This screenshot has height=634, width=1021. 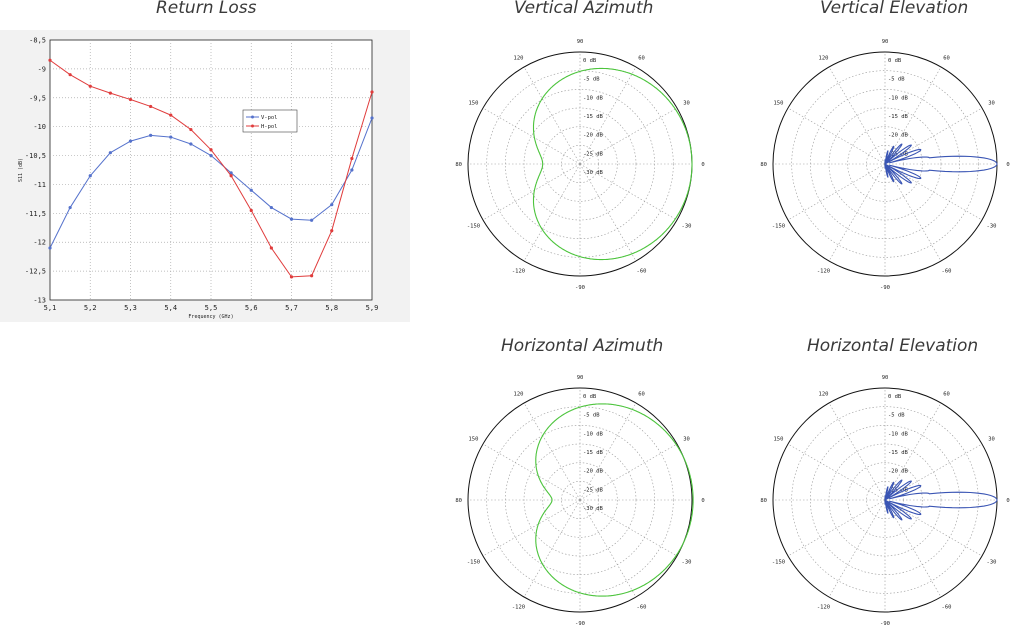 I want to click on angle-label: 180, so click(x=763, y=501).